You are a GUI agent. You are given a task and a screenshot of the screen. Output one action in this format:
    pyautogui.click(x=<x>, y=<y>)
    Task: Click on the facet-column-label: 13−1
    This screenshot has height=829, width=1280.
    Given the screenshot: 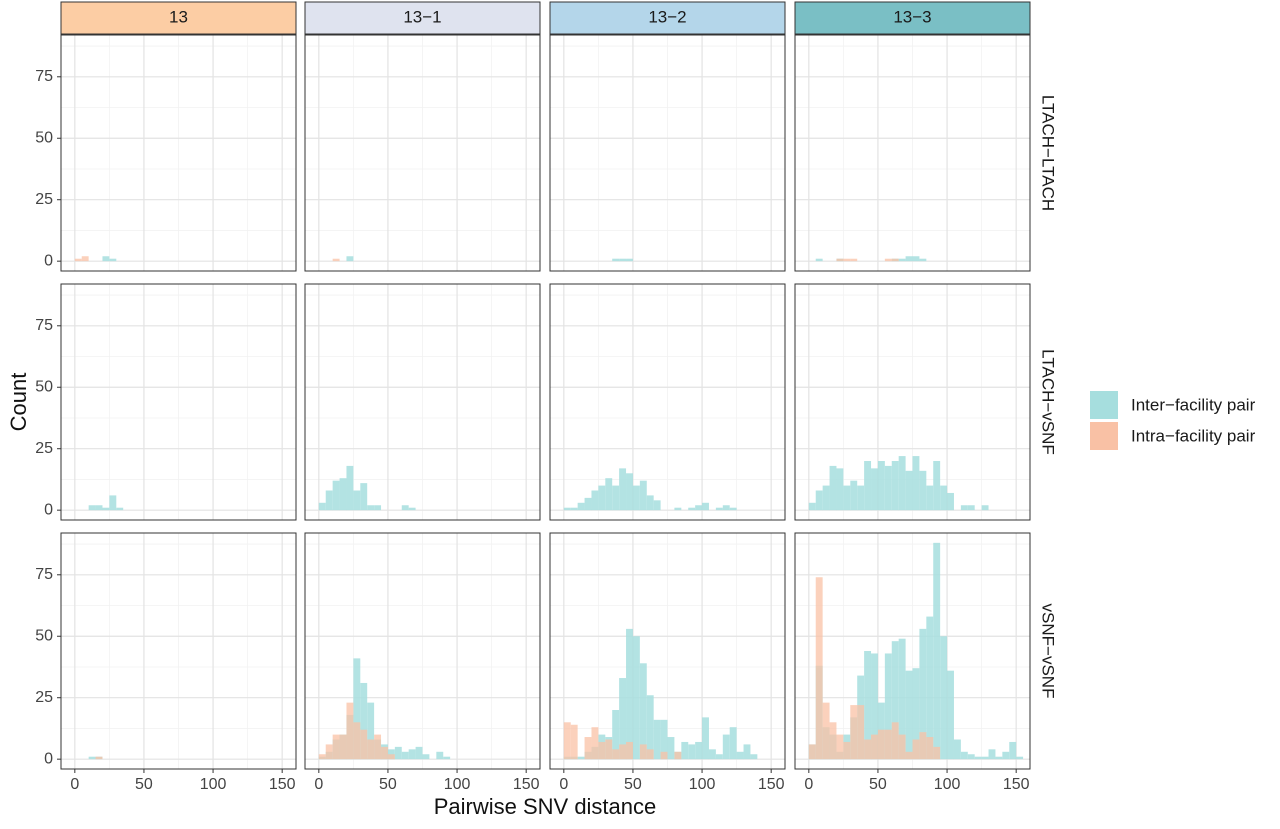 What is the action you would take?
    pyautogui.click(x=422, y=16)
    